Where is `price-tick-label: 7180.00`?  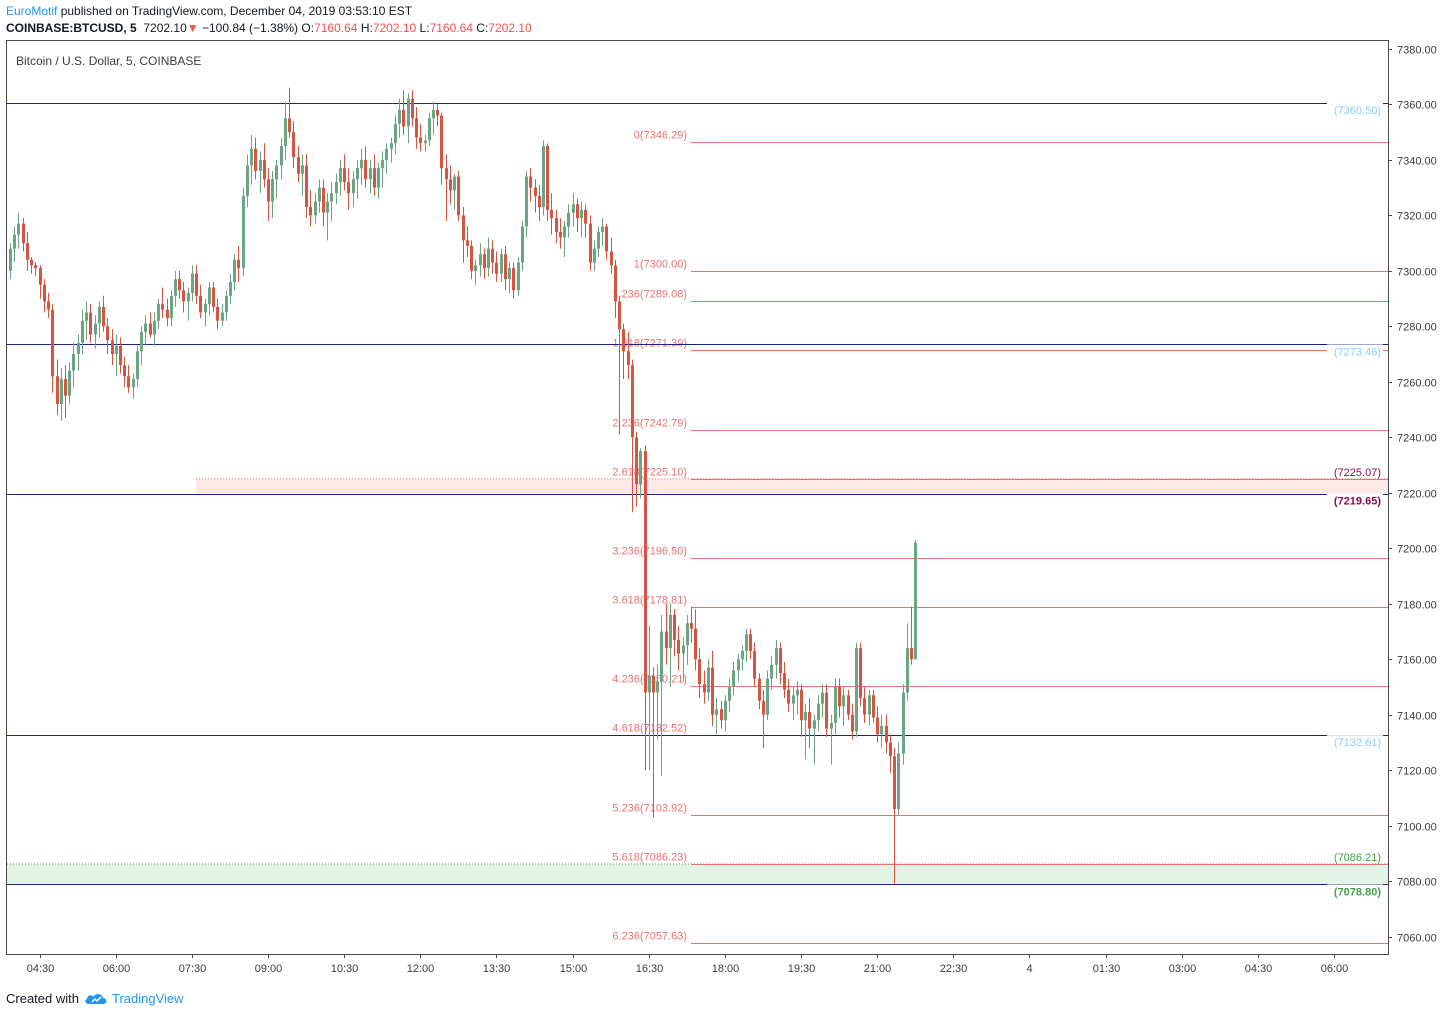 price-tick-label: 7180.00 is located at coordinates (1417, 606).